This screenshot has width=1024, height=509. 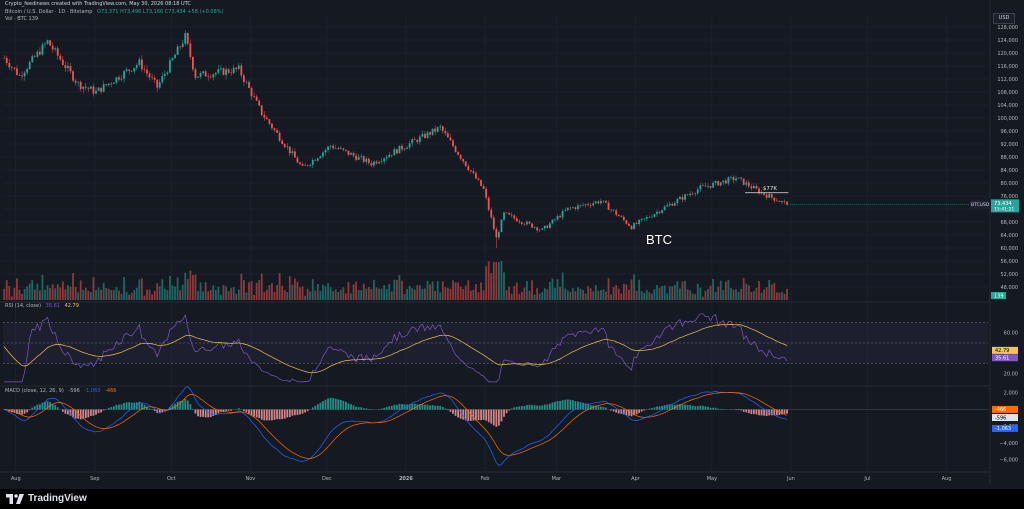 What do you see at coordinates (485, 479) in the screenshot?
I see `time-tick-label: Feb` at bounding box center [485, 479].